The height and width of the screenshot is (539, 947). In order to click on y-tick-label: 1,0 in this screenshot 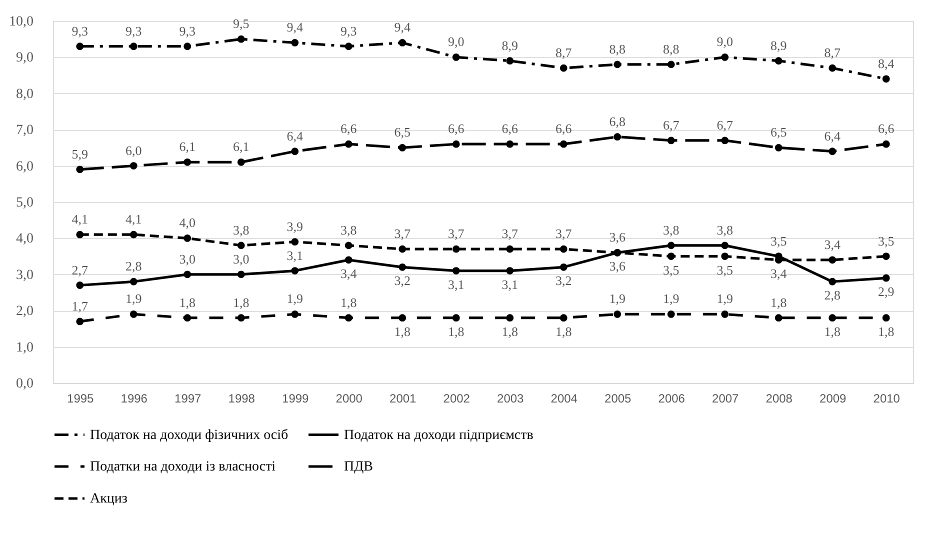, I will do `click(25, 348)`.